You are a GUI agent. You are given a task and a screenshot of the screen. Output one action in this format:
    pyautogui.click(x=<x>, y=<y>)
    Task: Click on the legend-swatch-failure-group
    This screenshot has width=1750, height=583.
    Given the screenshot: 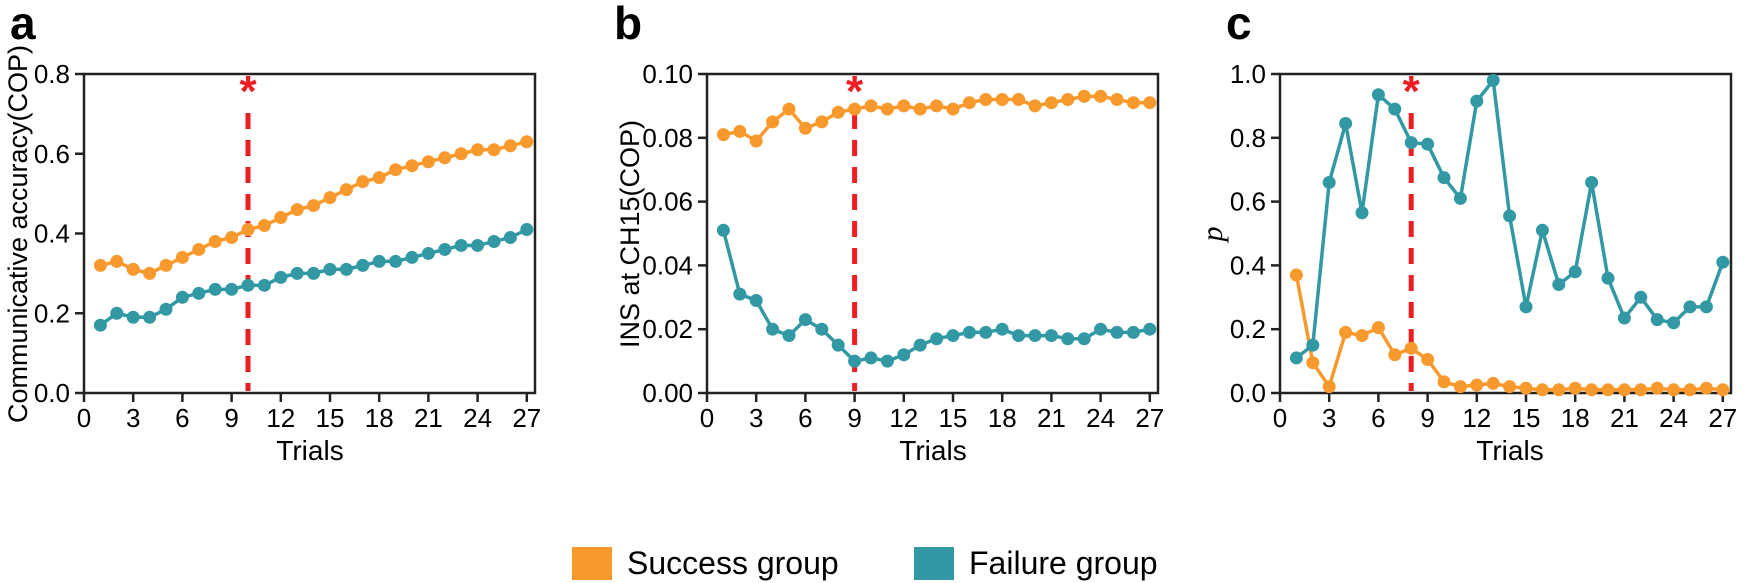 What is the action you would take?
    pyautogui.click(x=934, y=563)
    